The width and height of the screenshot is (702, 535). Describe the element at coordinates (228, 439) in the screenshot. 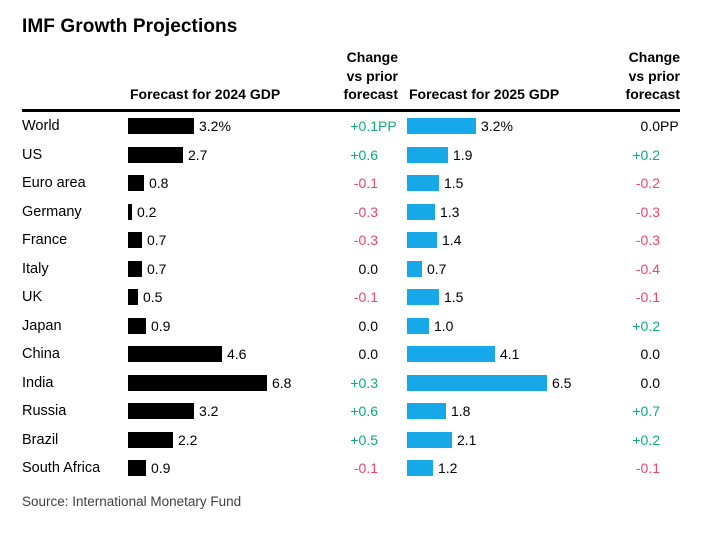

I see `gdp-2024-cell: 2.2` at that location.